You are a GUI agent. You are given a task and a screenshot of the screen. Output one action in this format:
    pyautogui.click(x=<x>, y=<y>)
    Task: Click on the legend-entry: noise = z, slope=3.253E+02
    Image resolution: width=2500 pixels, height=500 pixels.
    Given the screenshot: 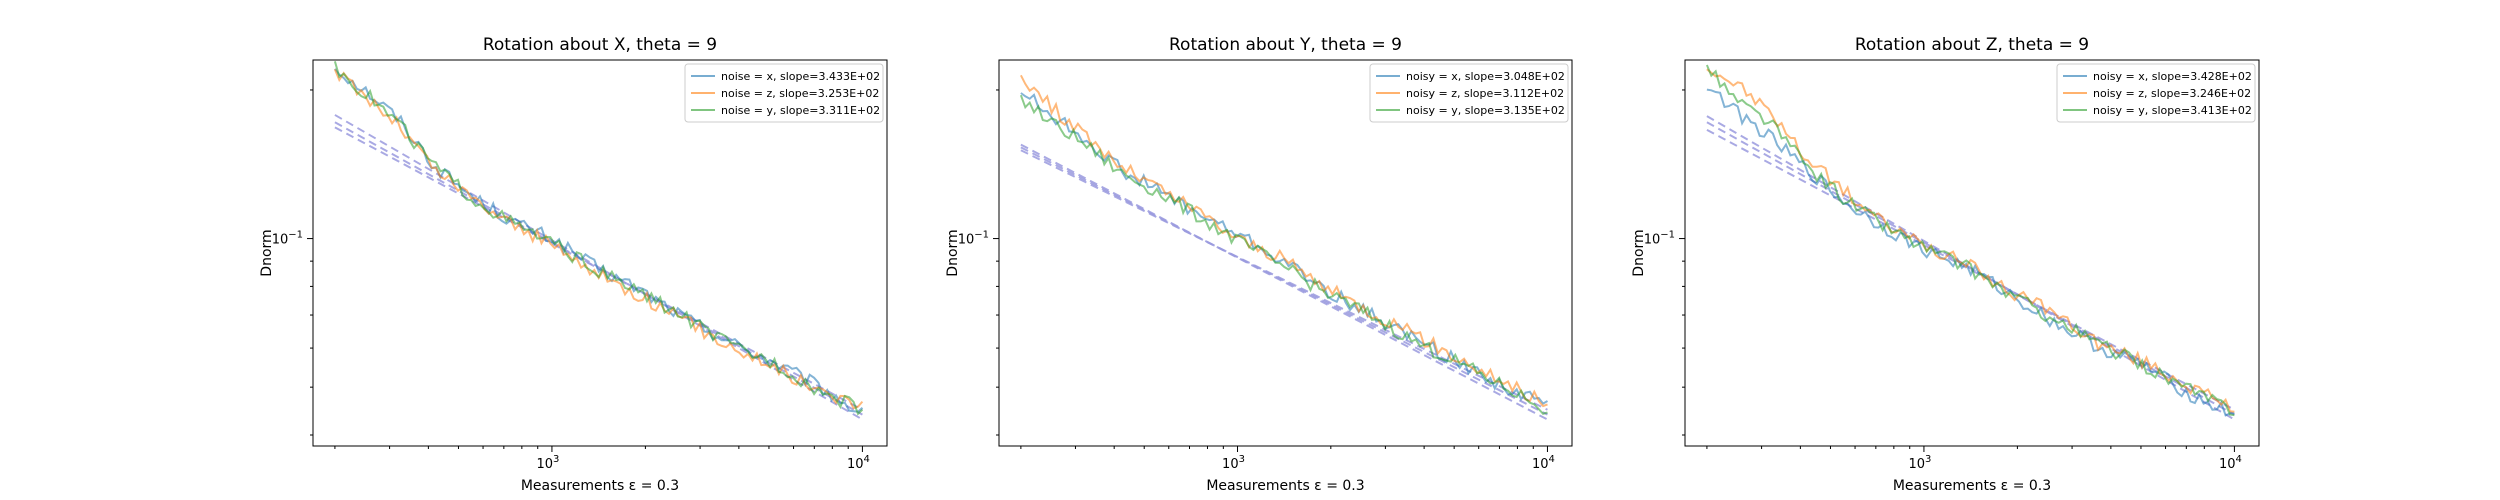 What is the action you would take?
    pyautogui.click(x=800, y=93)
    